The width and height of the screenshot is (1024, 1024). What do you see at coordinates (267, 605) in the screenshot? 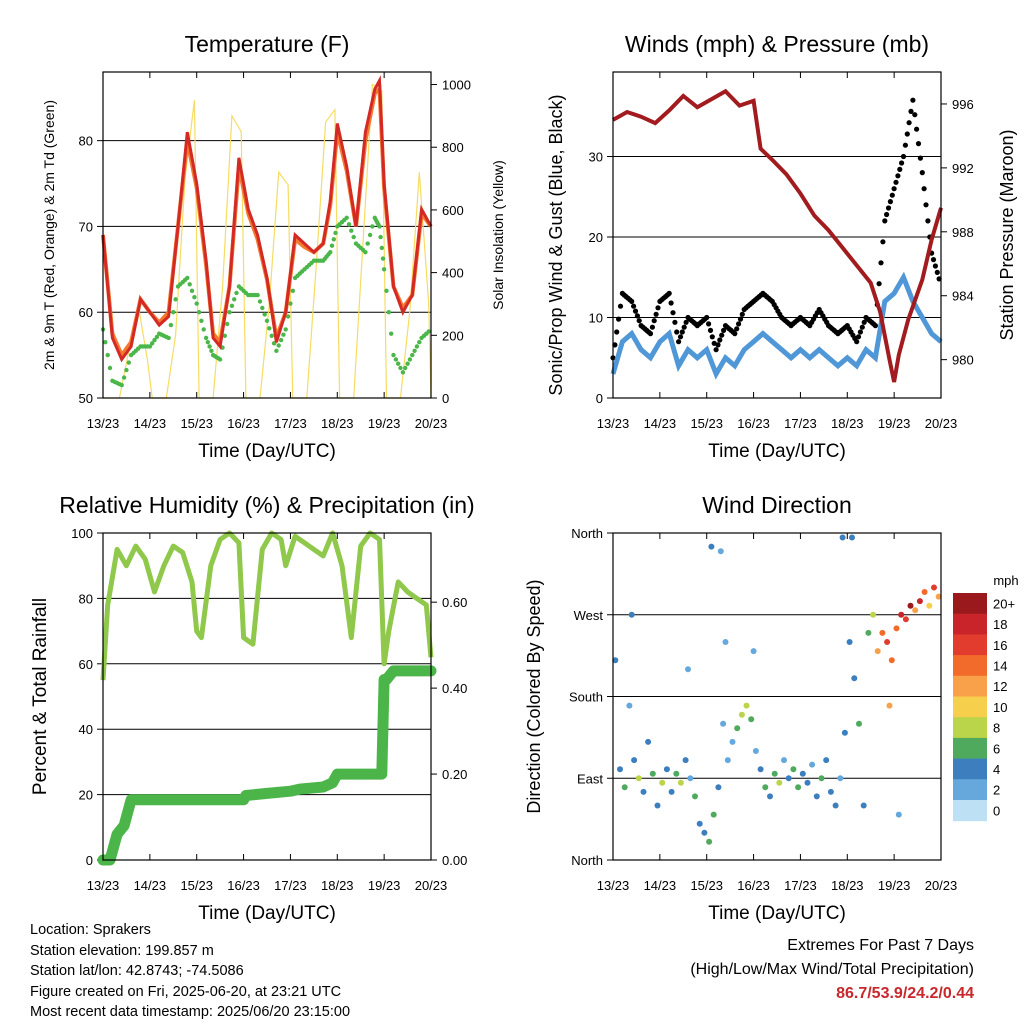
I see `series-relative-humidity` at bounding box center [267, 605].